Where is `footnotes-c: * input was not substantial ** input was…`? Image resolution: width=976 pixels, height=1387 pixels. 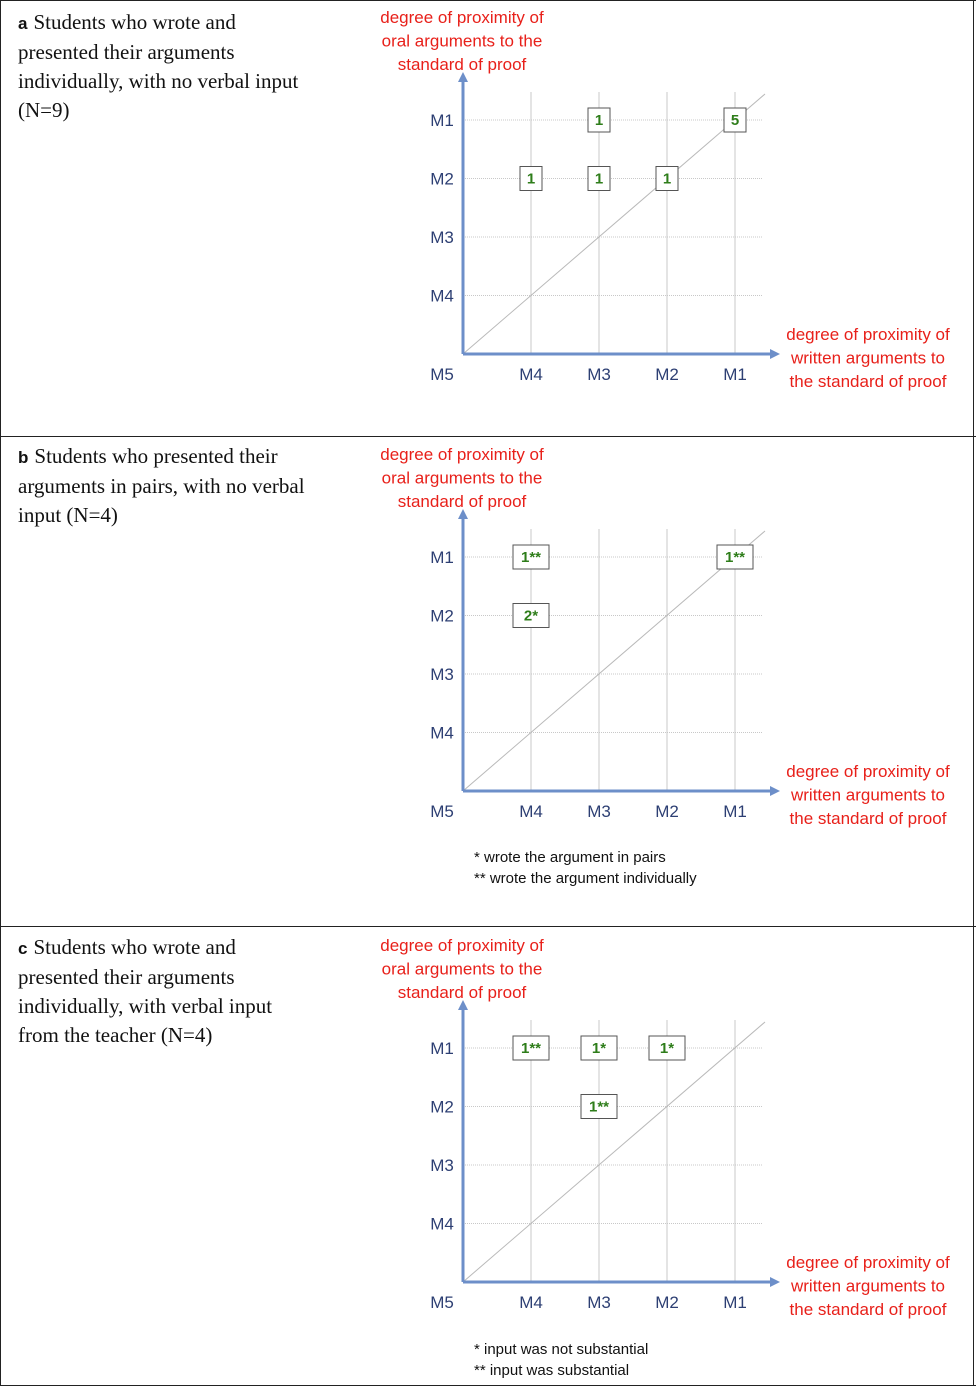 footnotes-c: * input was not substantial ** input was… is located at coordinates (561, 1360).